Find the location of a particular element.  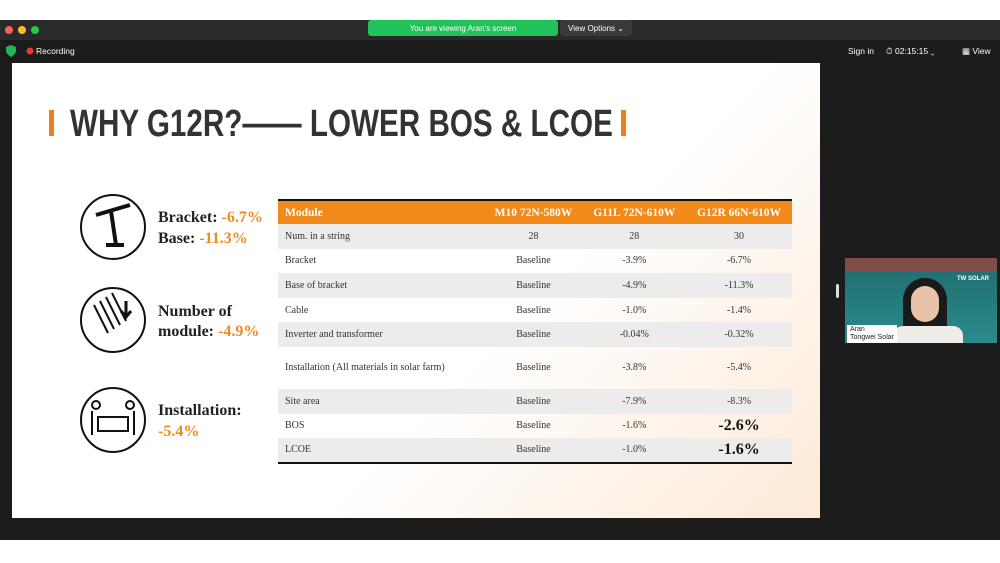

table-cell: -2.6% is located at coordinates (739, 425).